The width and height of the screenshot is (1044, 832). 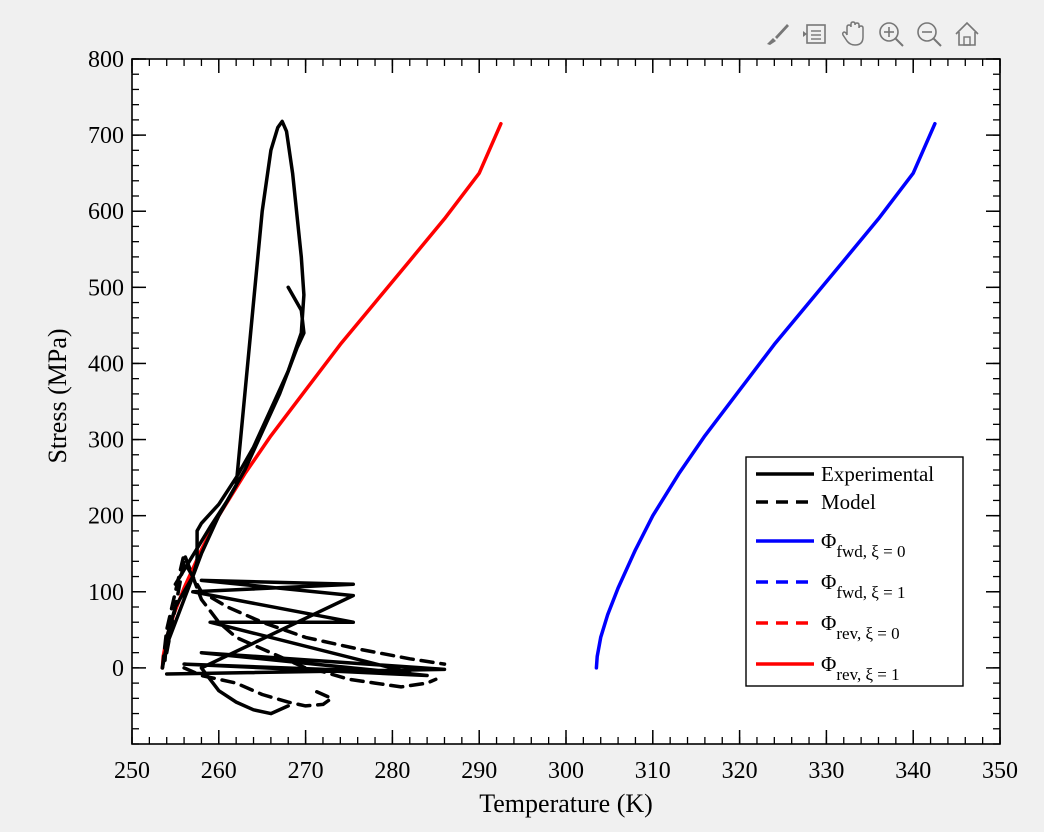 What do you see at coordinates (815, 34) in the screenshot?
I see `data-tips-icon` at bounding box center [815, 34].